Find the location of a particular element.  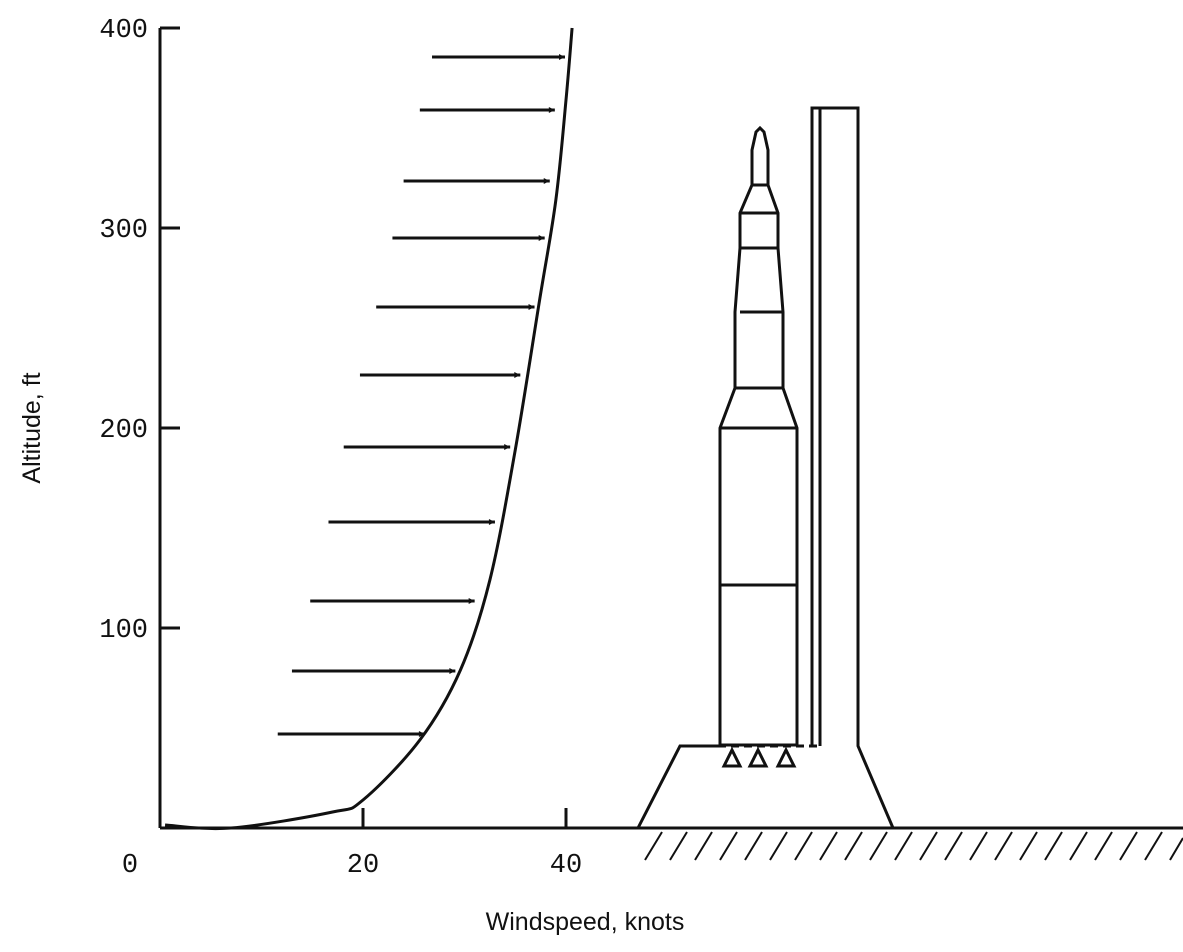

y-tick-label: 200 is located at coordinates (123, 431).